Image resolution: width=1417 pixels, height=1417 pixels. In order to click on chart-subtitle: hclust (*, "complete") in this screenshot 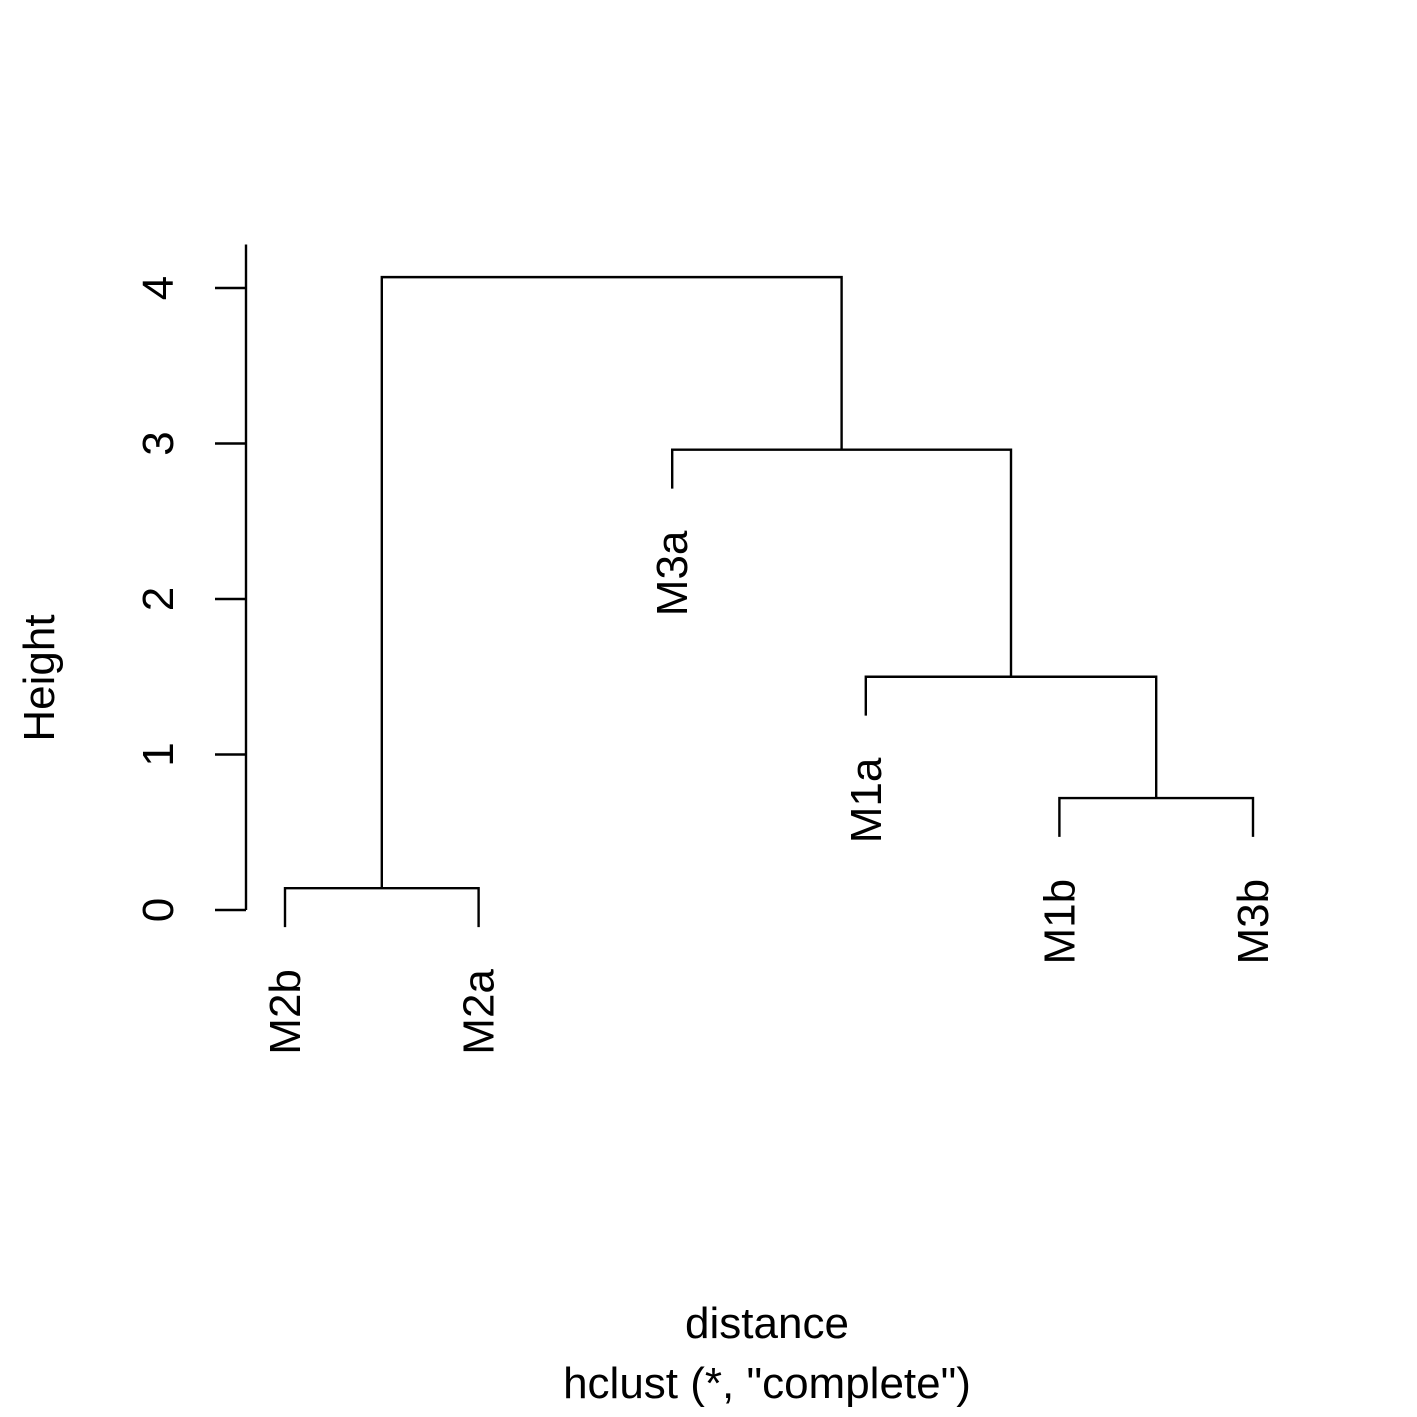, I will do `click(767, 1383)`.